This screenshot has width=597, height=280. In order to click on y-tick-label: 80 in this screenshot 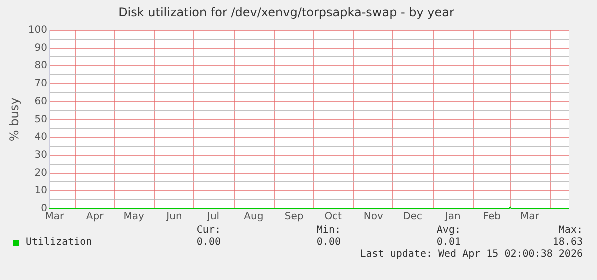, I will do `click(41, 66)`.